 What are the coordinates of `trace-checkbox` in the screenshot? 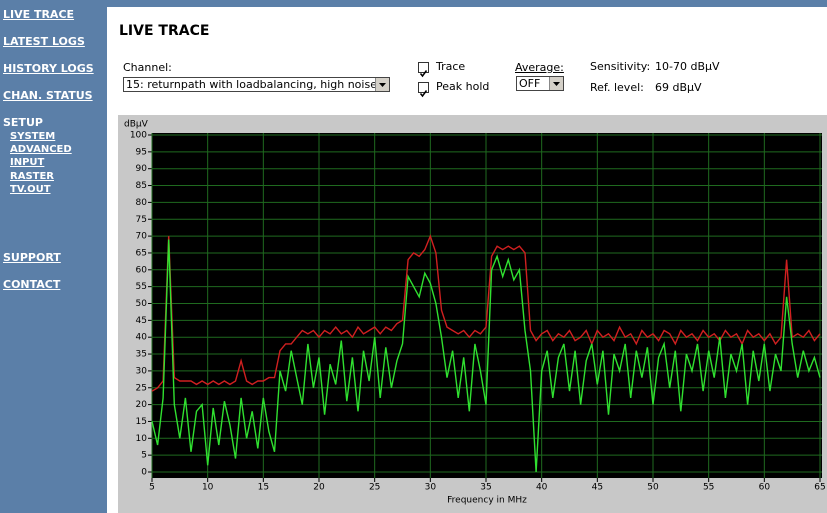 It's located at (423, 70).